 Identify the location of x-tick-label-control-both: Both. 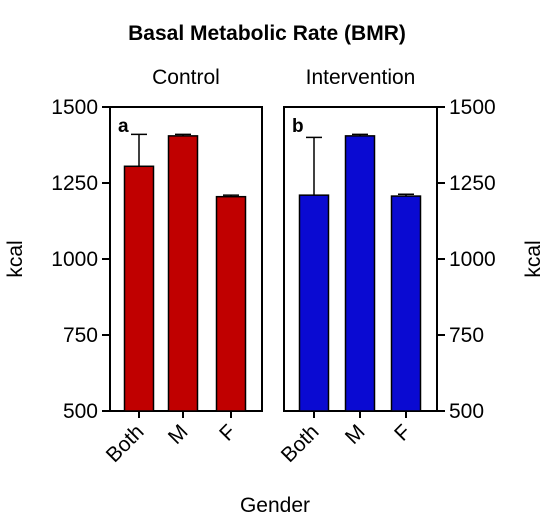
(125, 443).